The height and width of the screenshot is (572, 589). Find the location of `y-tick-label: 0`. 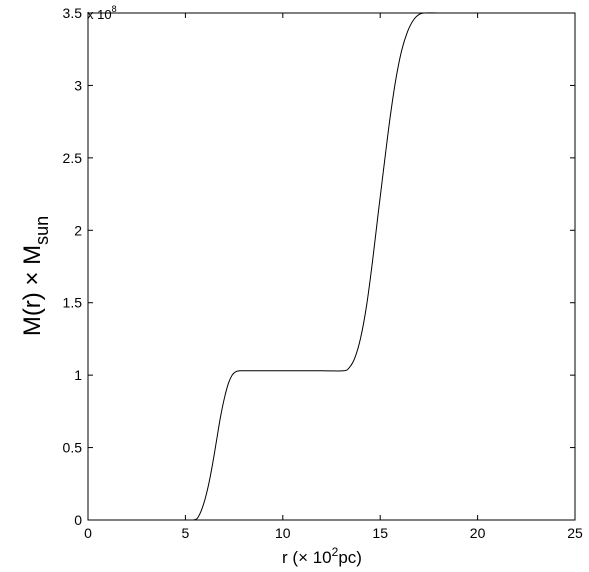

y-tick-label: 0 is located at coordinates (78, 520).